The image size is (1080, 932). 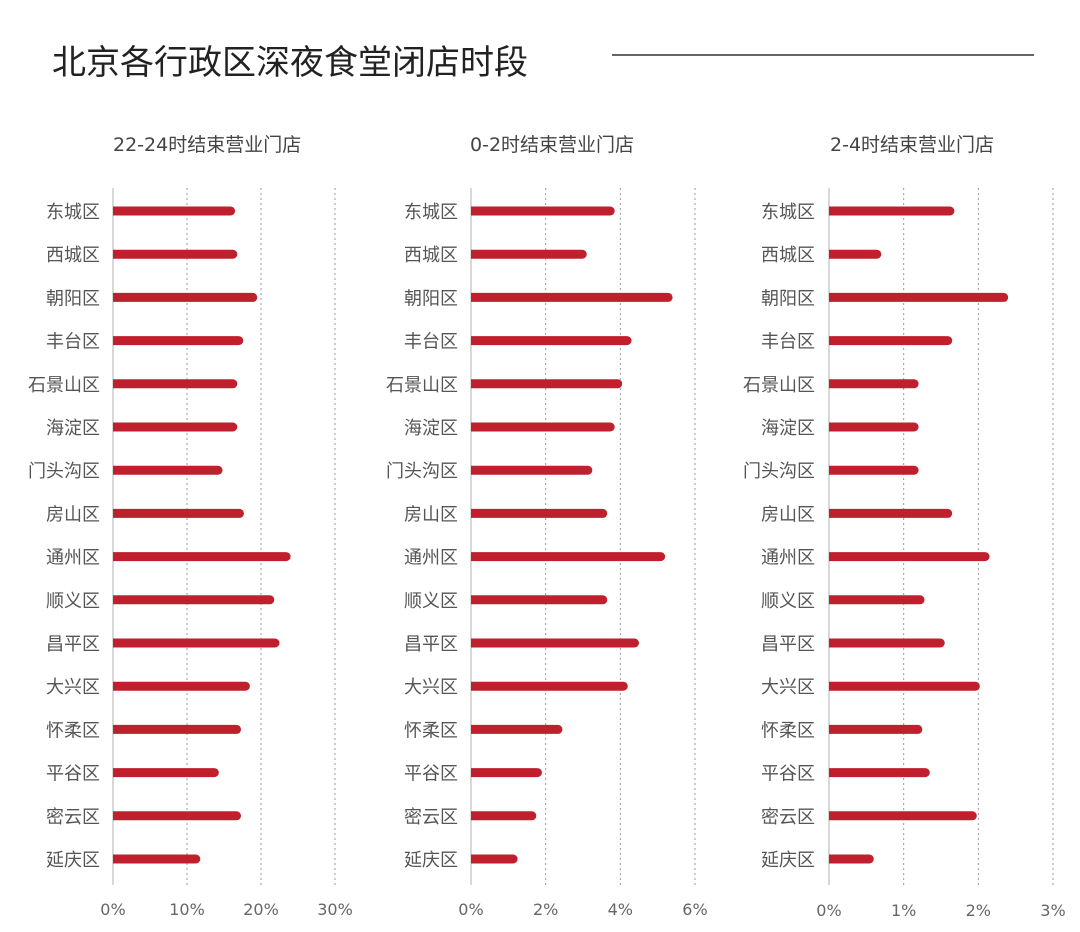 What do you see at coordinates (694, 909) in the screenshot?
I see `tick-label: 6%` at bounding box center [694, 909].